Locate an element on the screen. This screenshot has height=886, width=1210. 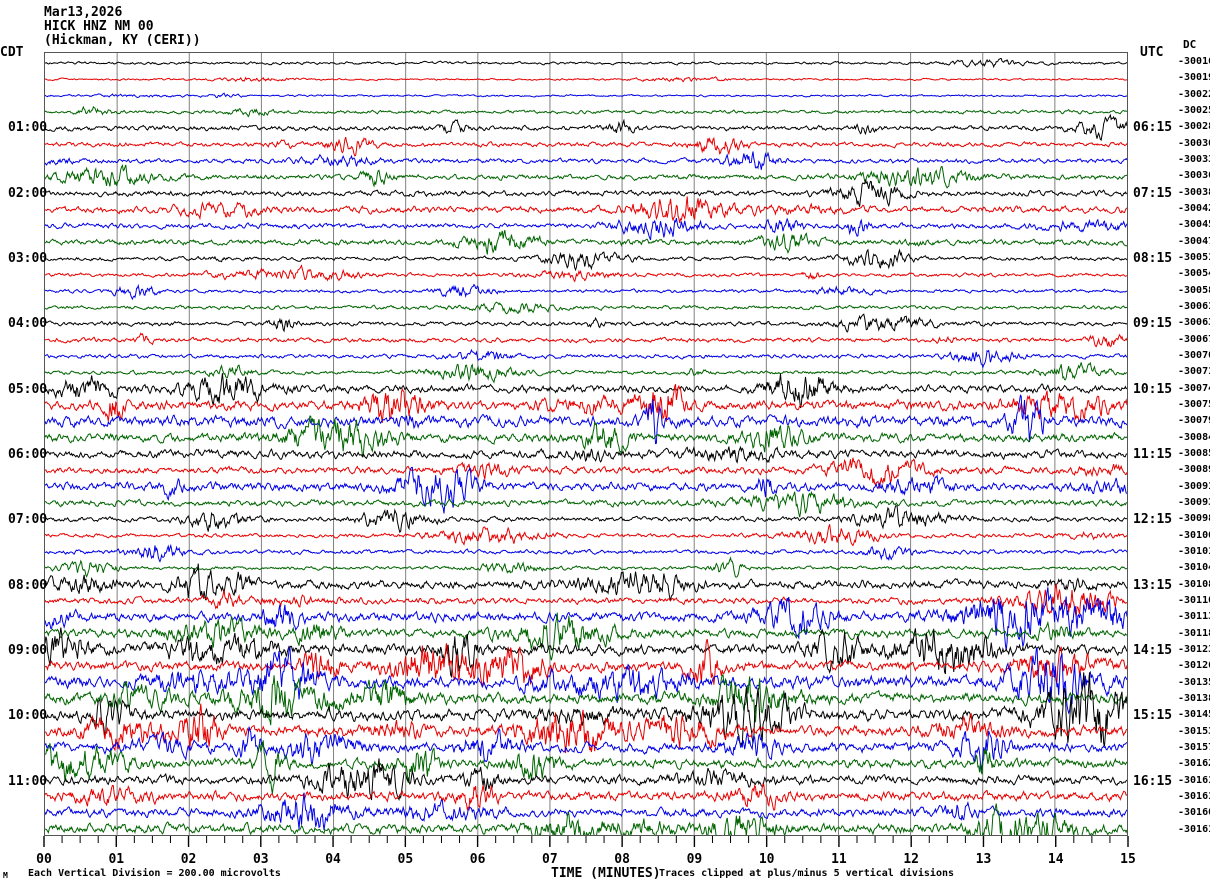
left-time-label: 04:00 is located at coordinates (28, 324).